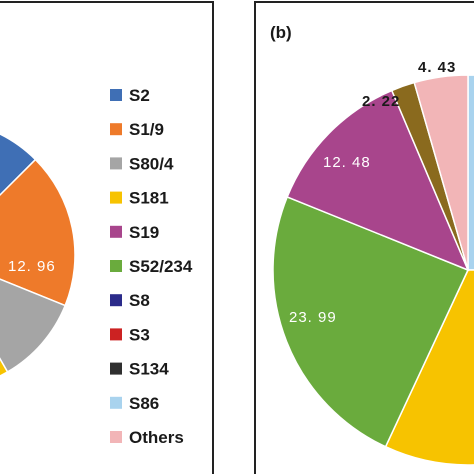  What do you see at coordinates (144, 232) in the screenshot?
I see `legend-label-s19: S19` at bounding box center [144, 232].